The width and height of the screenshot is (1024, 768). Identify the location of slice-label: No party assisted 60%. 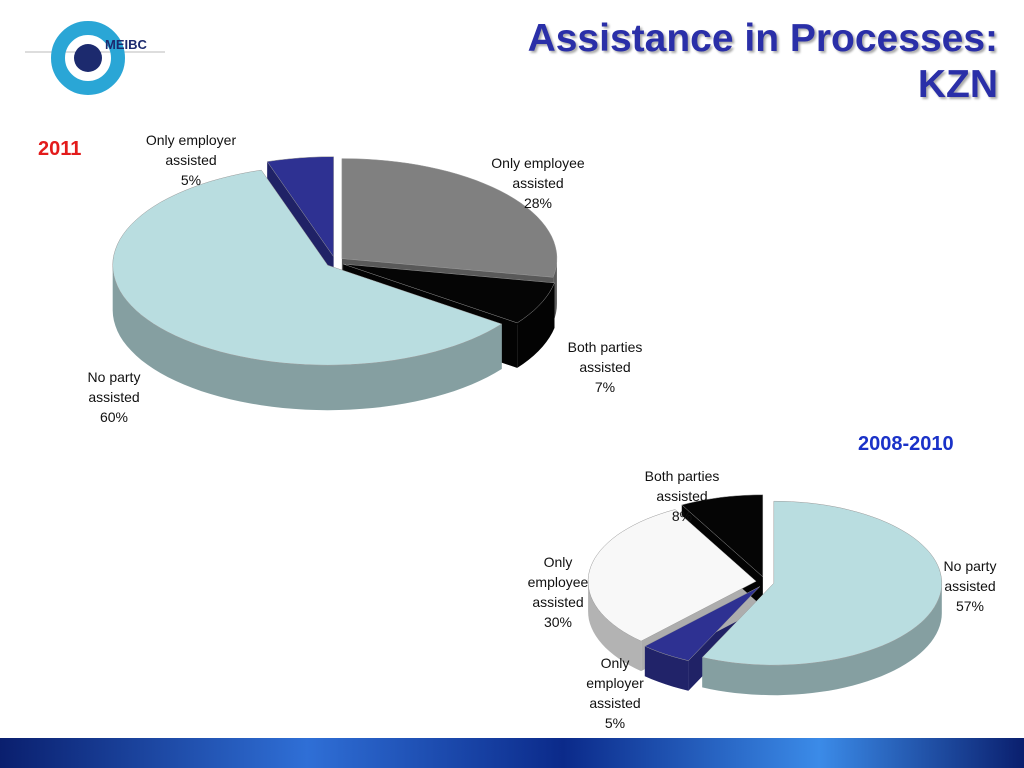
(114, 397).